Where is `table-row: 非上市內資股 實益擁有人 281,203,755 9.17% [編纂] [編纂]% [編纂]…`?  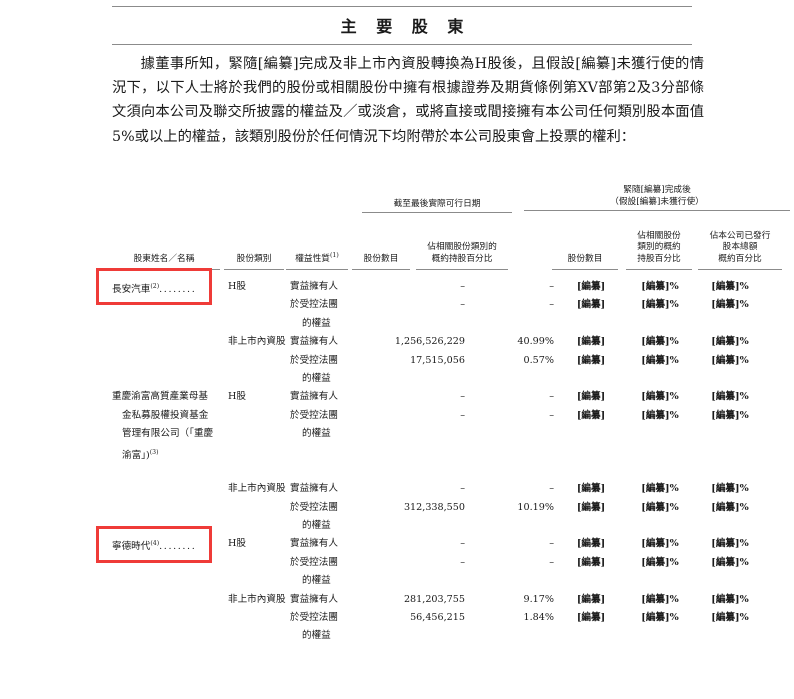
table-row: 非上市內資股 實益擁有人 281,203,755 9.17% [編纂] [編纂]% [編纂]… is located at coordinates (424, 600).